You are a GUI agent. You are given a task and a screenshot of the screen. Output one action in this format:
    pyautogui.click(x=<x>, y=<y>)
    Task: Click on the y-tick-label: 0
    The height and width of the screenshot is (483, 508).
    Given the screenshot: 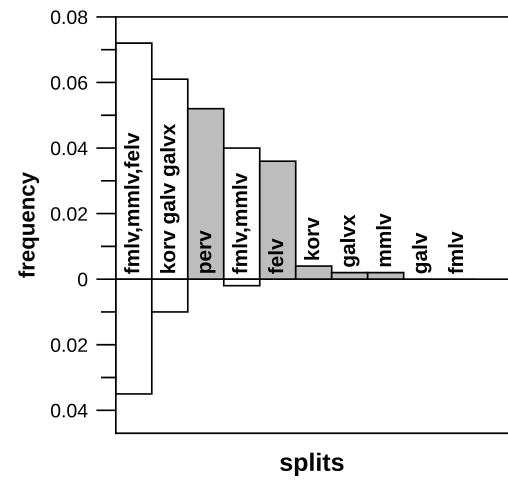 What is the action you would take?
    pyautogui.click(x=83, y=279)
    